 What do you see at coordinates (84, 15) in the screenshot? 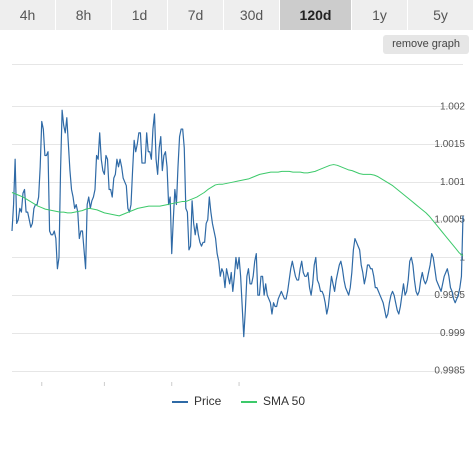
I see `tab-8h: 8h` at bounding box center [84, 15].